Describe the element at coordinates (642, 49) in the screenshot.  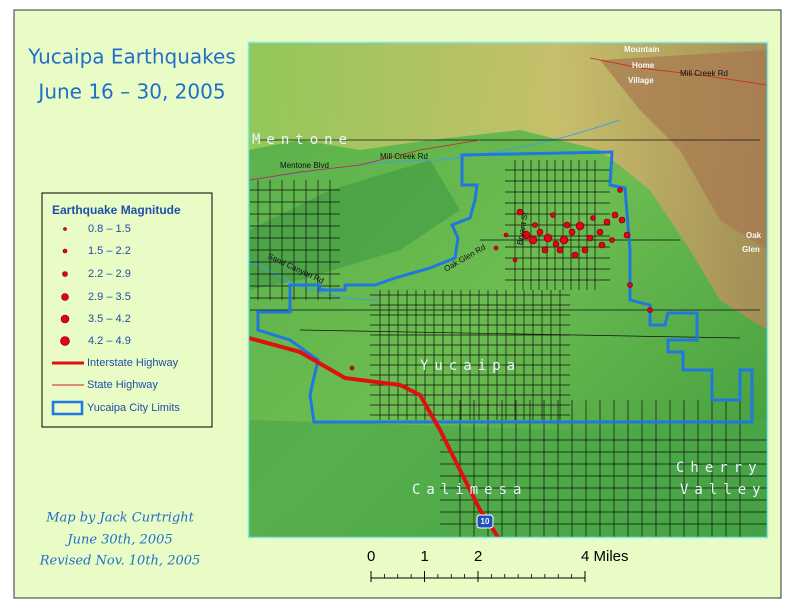
I see `map-label: Mountain` at that location.